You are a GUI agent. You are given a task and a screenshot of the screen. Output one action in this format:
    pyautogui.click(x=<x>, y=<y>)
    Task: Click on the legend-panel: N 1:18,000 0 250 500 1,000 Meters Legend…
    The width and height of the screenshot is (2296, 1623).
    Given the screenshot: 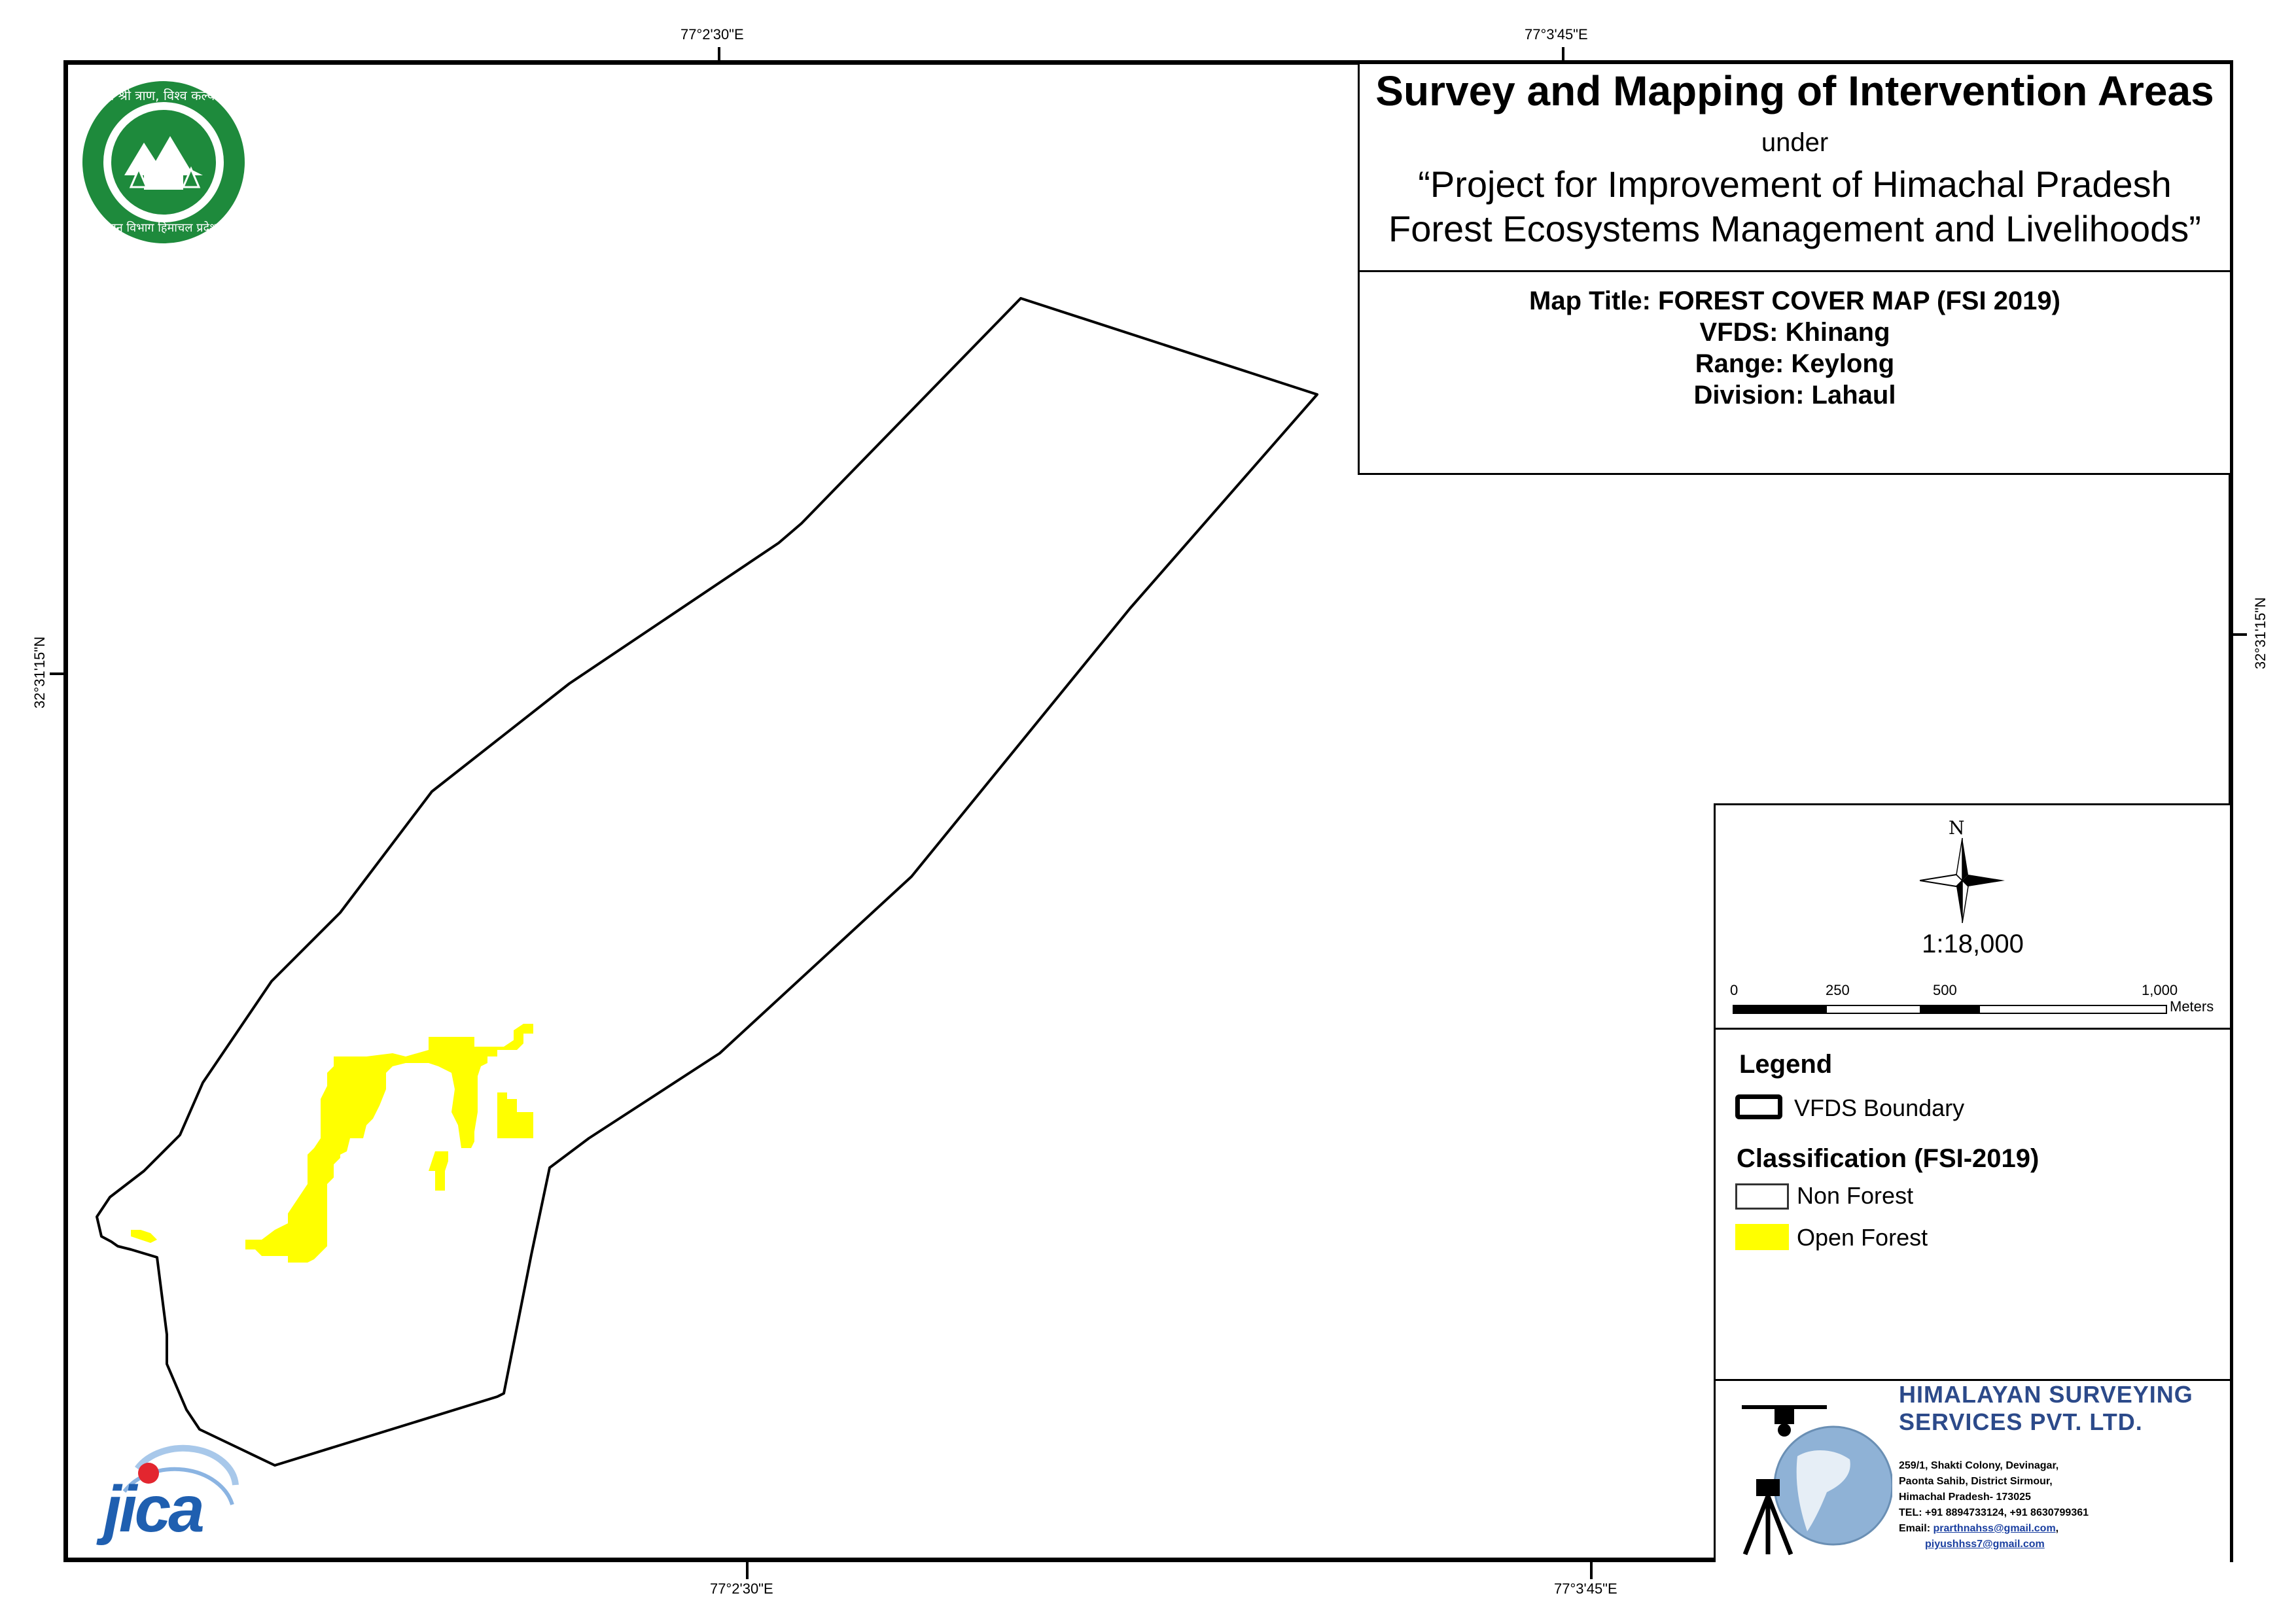 What is the action you would take?
    pyautogui.click(x=1972, y=1183)
    